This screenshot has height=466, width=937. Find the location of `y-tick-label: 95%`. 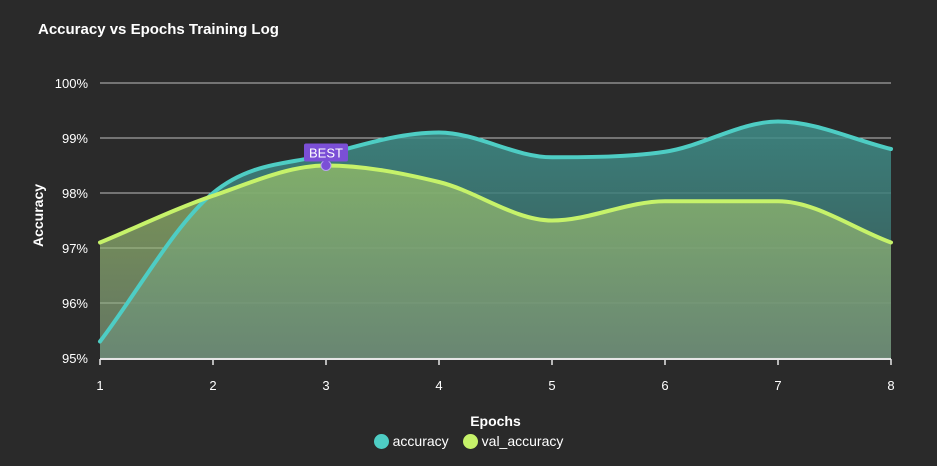

y-tick-label: 95% is located at coordinates (75, 358).